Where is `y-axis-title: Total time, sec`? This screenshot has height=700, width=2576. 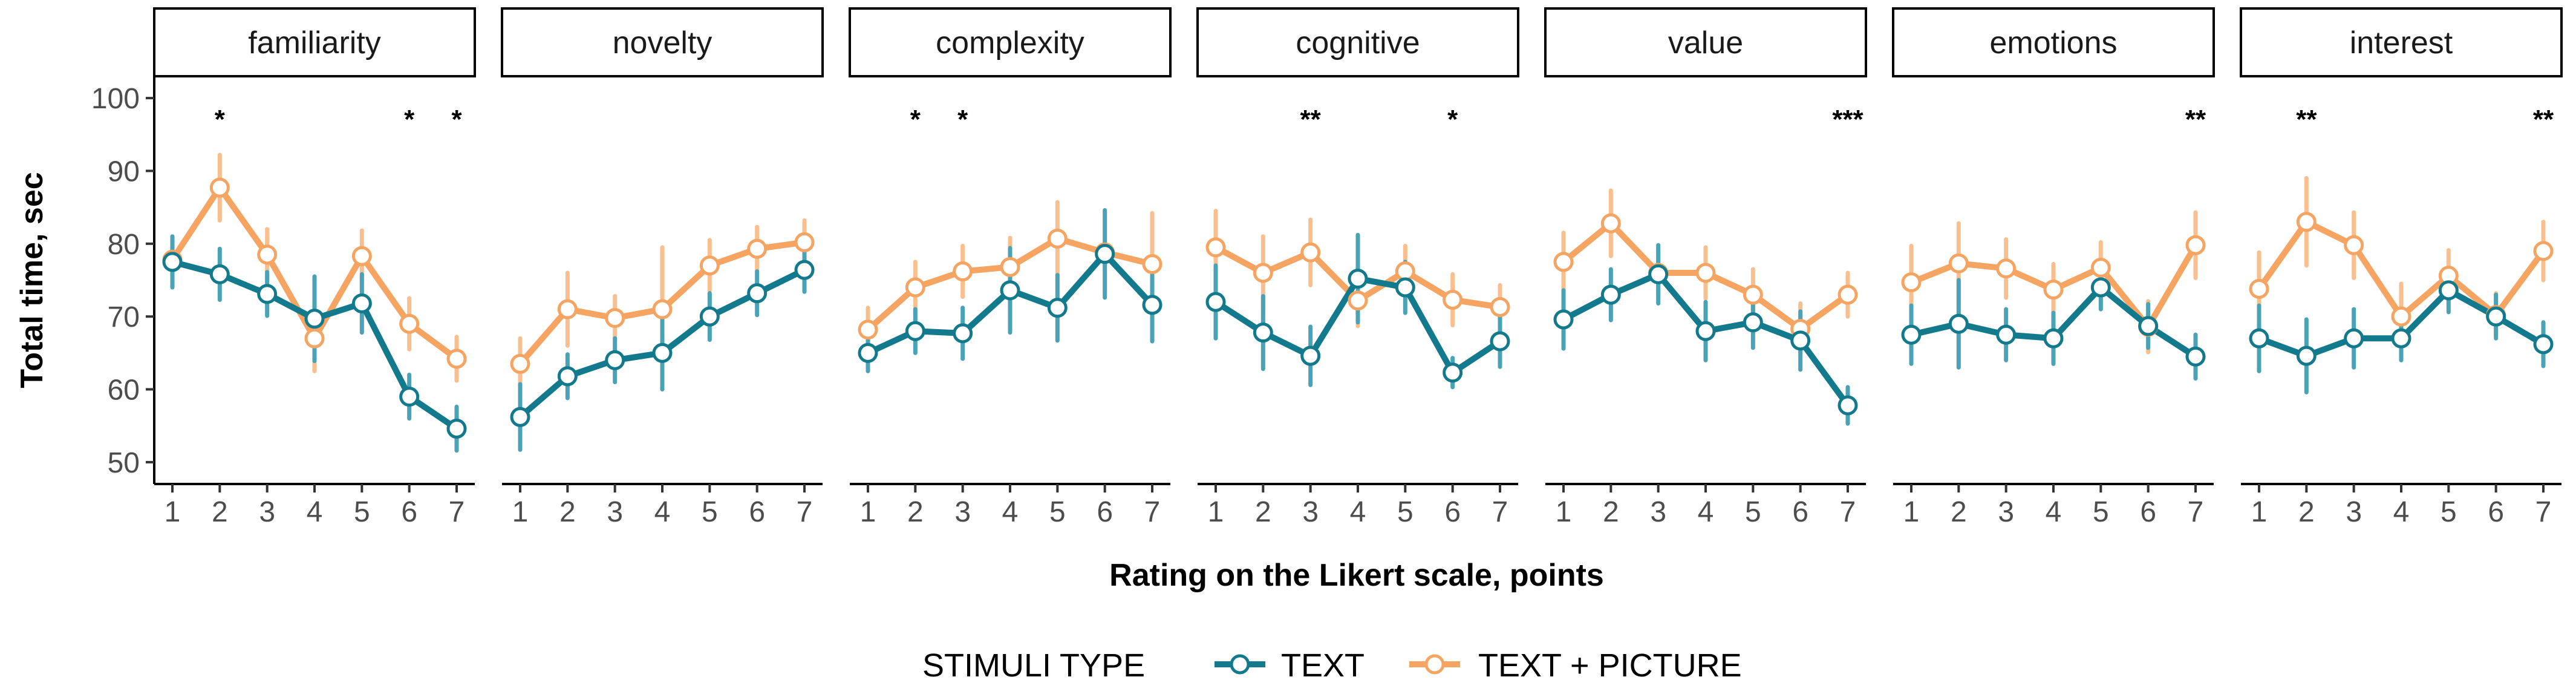
y-axis-title: Total time, sec is located at coordinates (32, 280).